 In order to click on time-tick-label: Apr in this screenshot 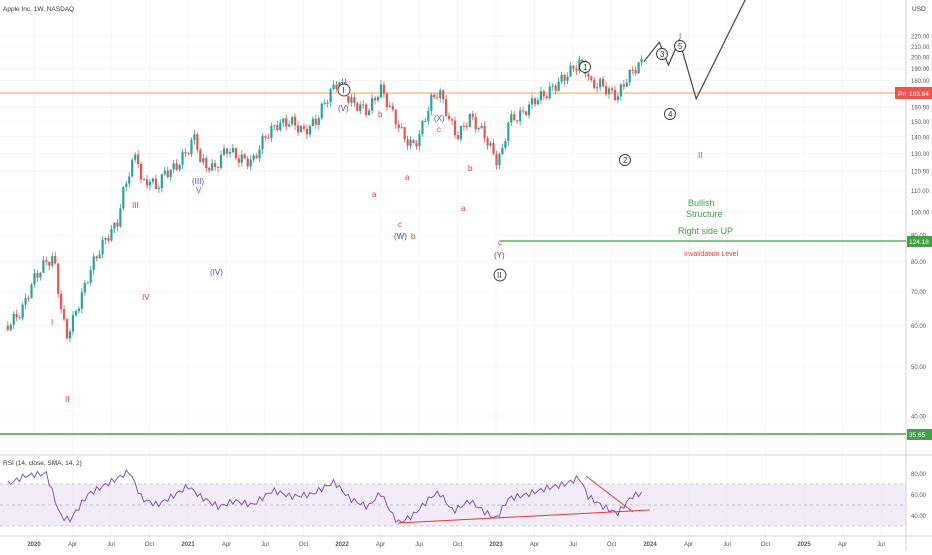, I will do `click(226, 545)`.